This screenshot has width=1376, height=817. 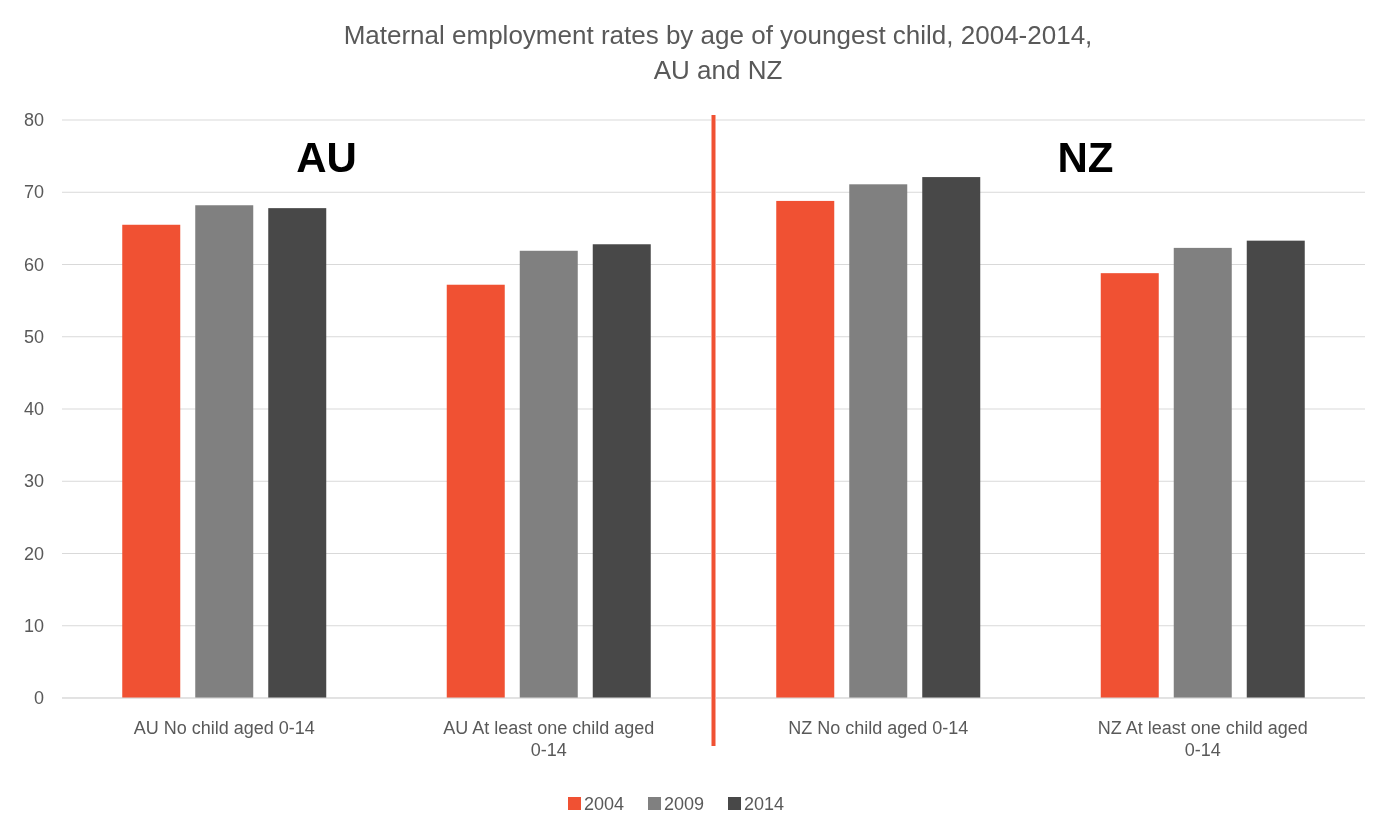 I want to click on legend-label: 2004, so click(x=604, y=804).